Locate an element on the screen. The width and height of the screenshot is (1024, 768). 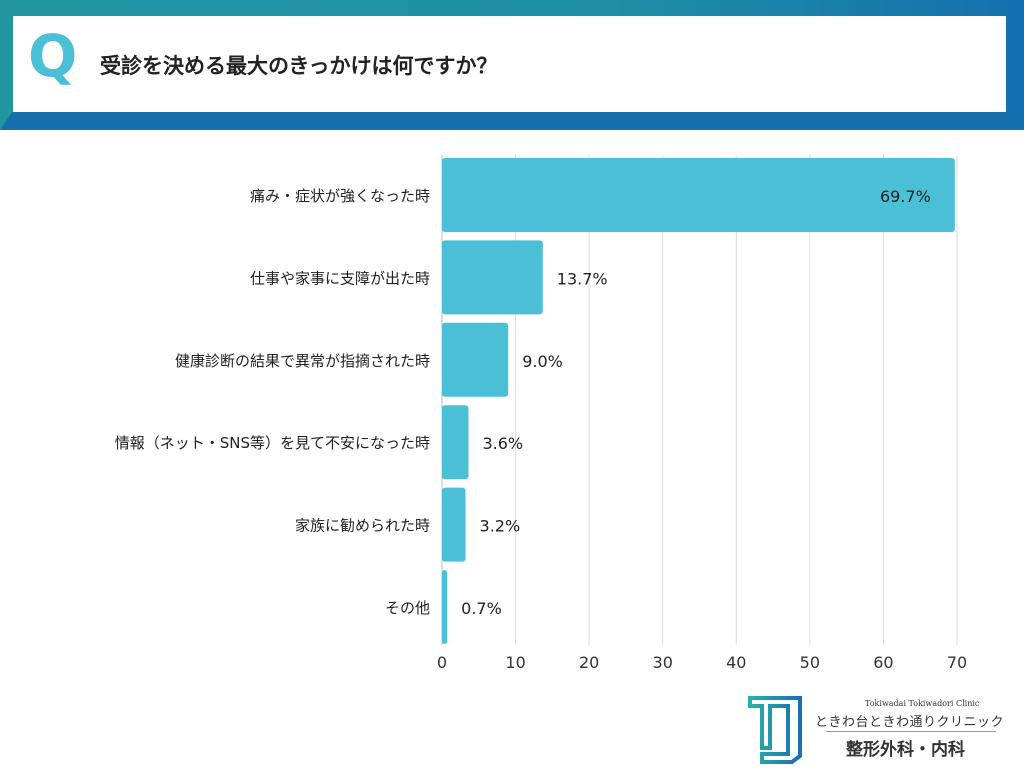
logo-name-en: Tokiwadai Tokiwadori Clinic is located at coordinates (922, 703).